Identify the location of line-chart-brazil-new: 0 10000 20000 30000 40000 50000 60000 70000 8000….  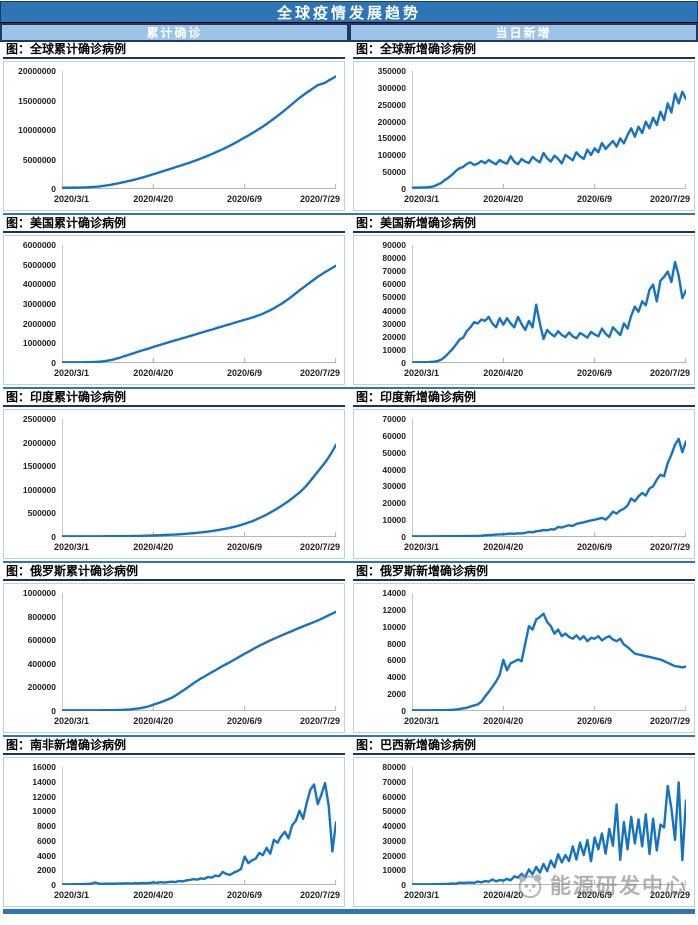
(524, 832).